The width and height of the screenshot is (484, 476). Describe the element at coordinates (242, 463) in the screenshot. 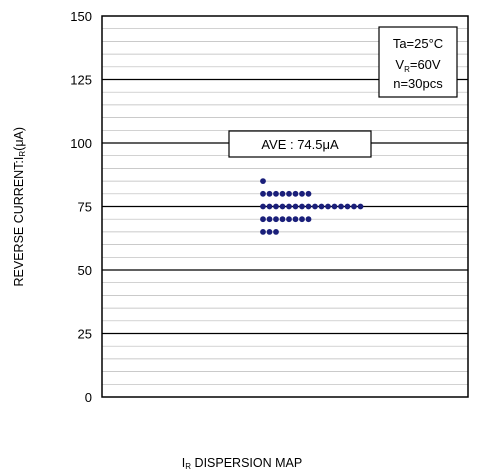

I see `chart-title: IR DISPERSION MAP` at that location.